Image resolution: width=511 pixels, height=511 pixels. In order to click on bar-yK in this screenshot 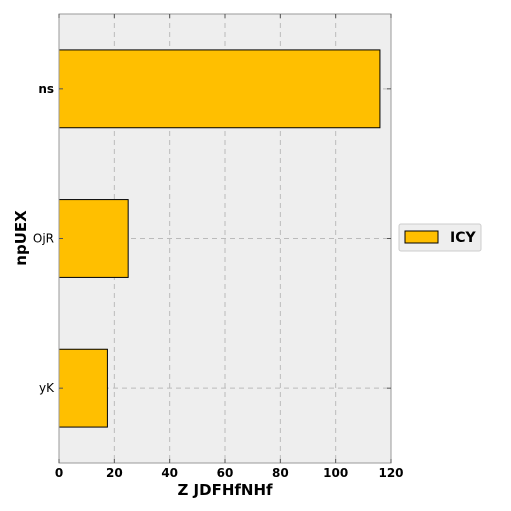, I will do `click(83, 388)`.